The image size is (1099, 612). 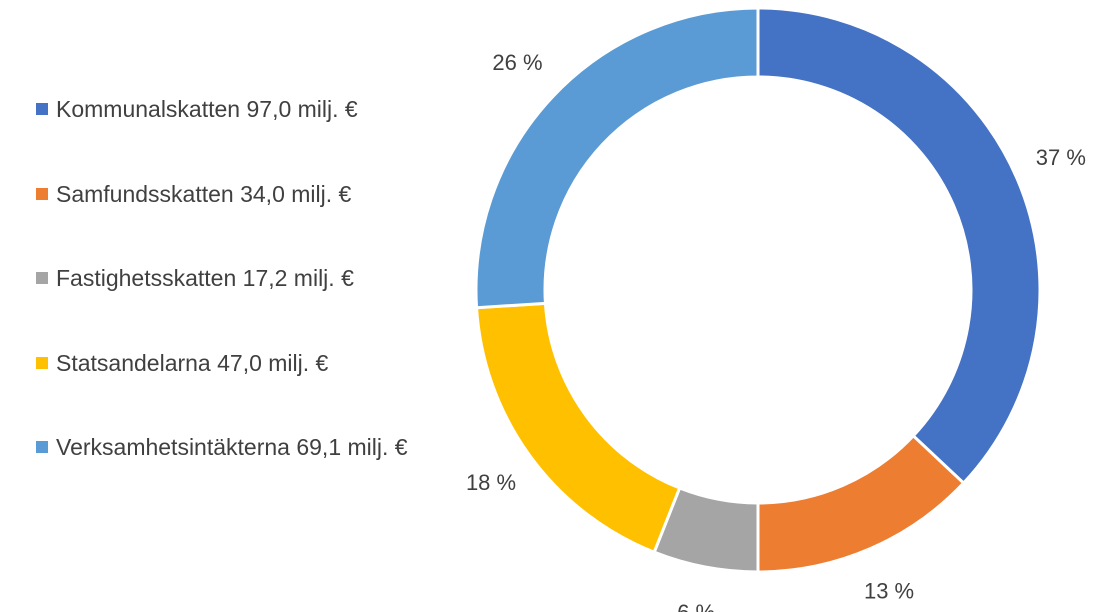 What do you see at coordinates (1061, 157) in the screenshot?
I see `data-label: 37 %` at bounding box center [1061, 157].